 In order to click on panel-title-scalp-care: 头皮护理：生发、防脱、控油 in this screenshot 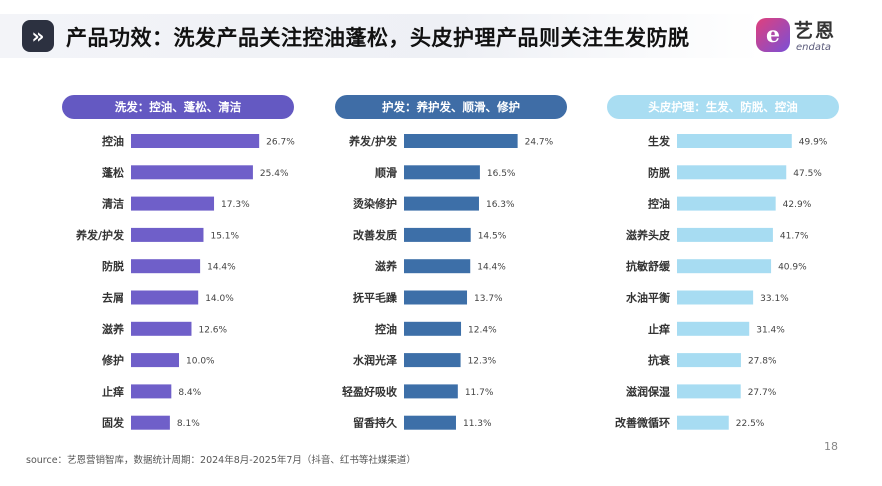, I will do `click(723, 107)`.